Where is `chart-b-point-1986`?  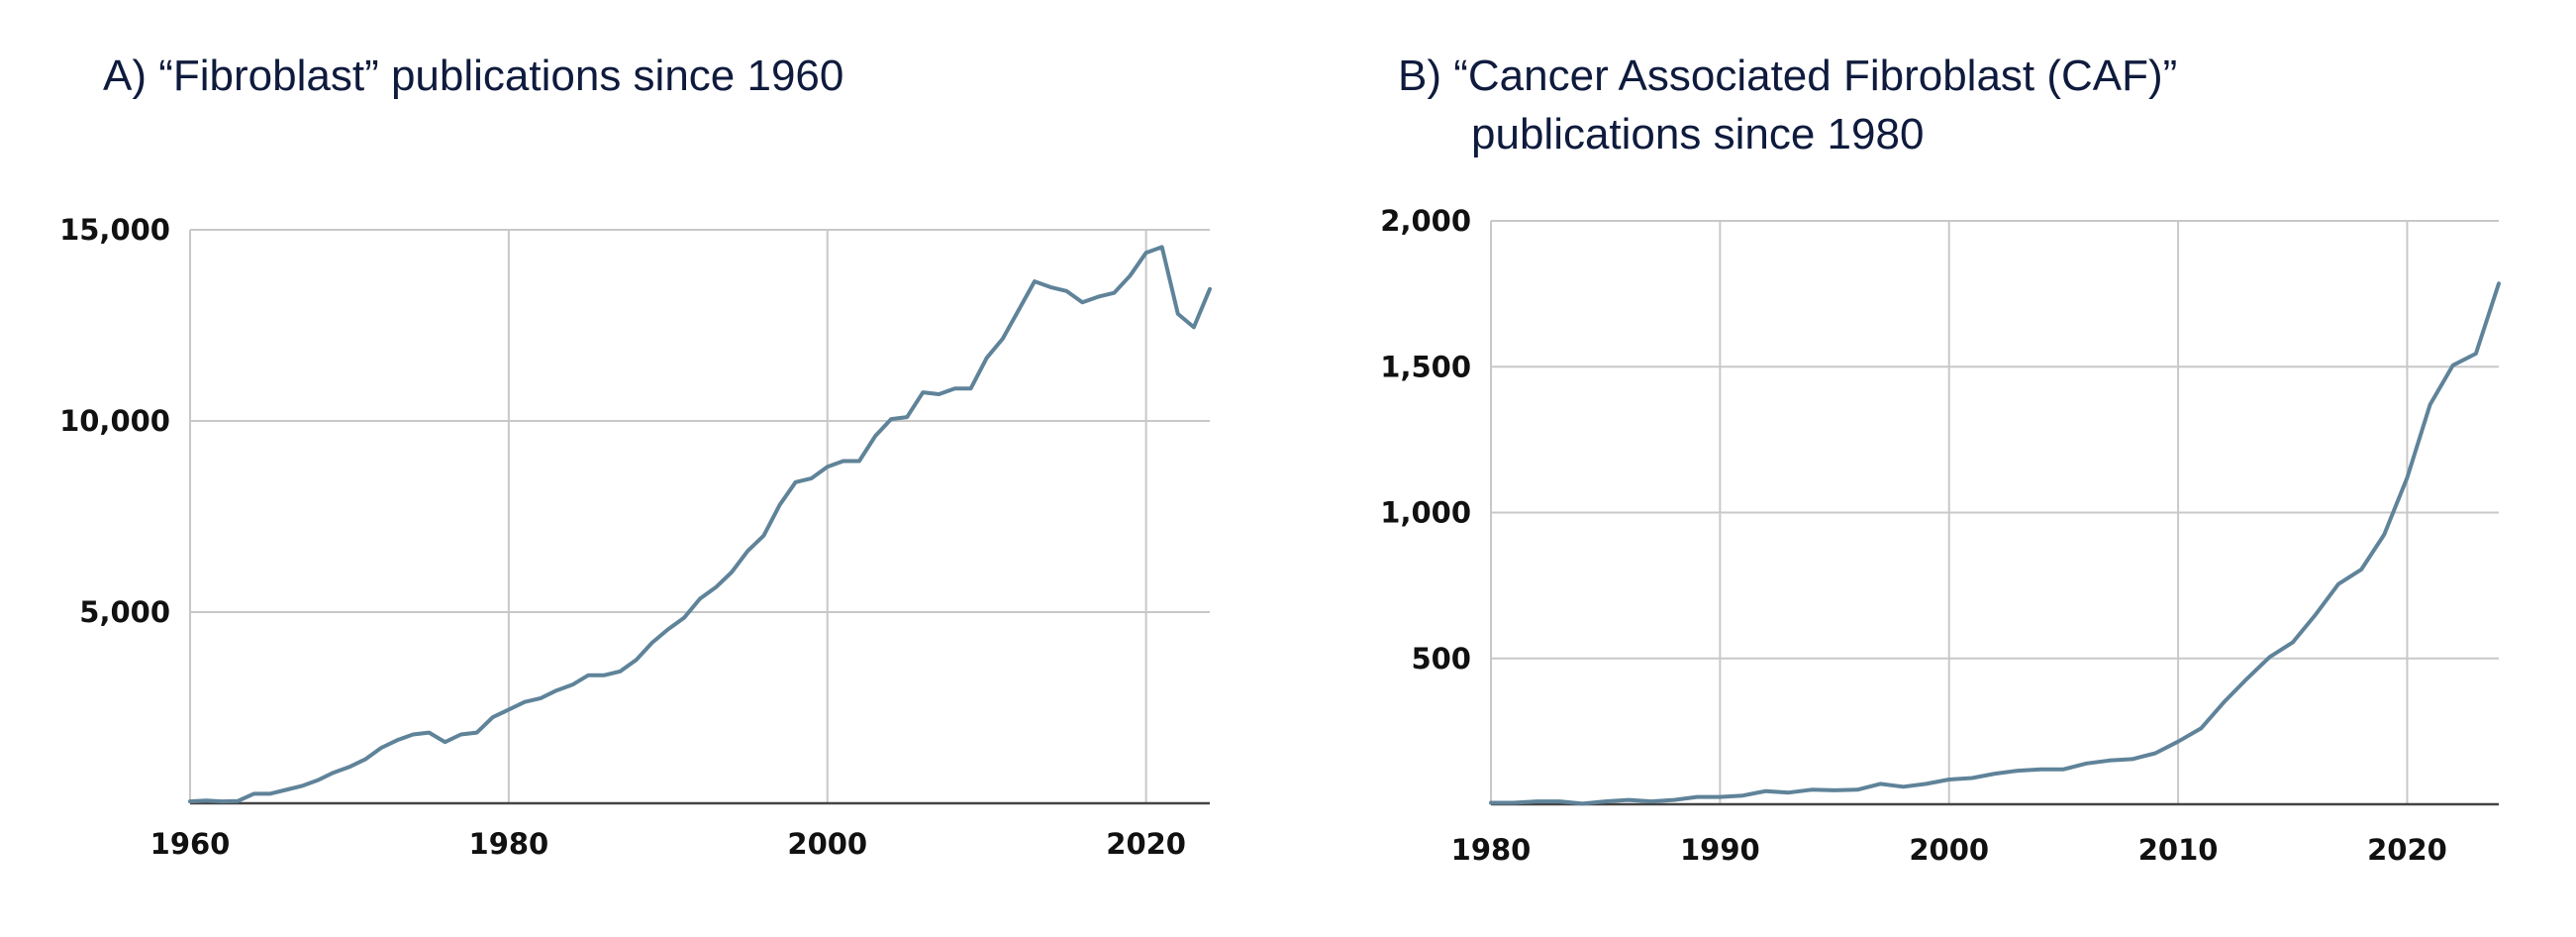 chart-b-point-1986 is located at coordinates (1629, 799).